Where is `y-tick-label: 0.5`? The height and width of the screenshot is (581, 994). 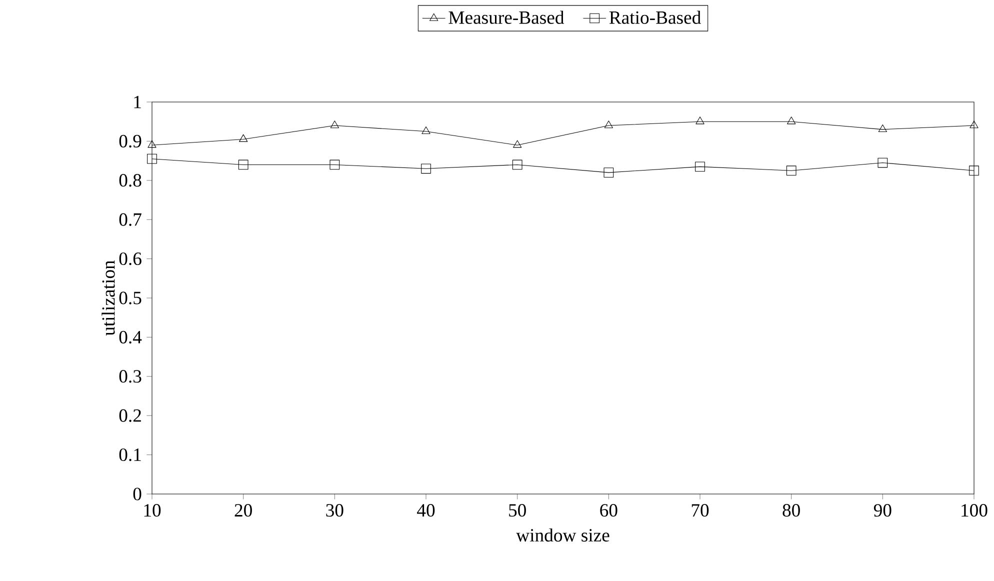
y-tick-label: 0.5 is located at coordinates (130, 298).